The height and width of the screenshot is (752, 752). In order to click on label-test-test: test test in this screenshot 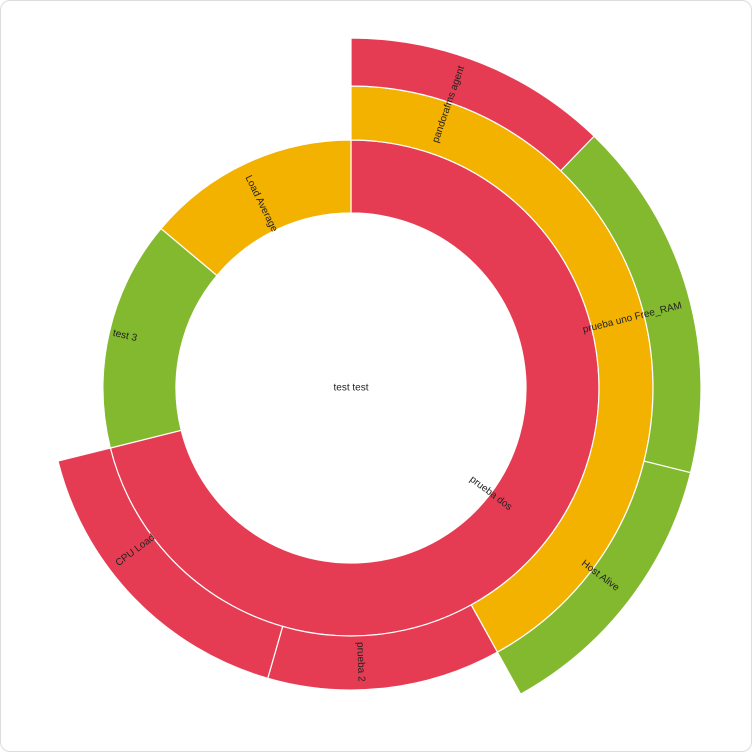, I will do `click(350, 388)`.